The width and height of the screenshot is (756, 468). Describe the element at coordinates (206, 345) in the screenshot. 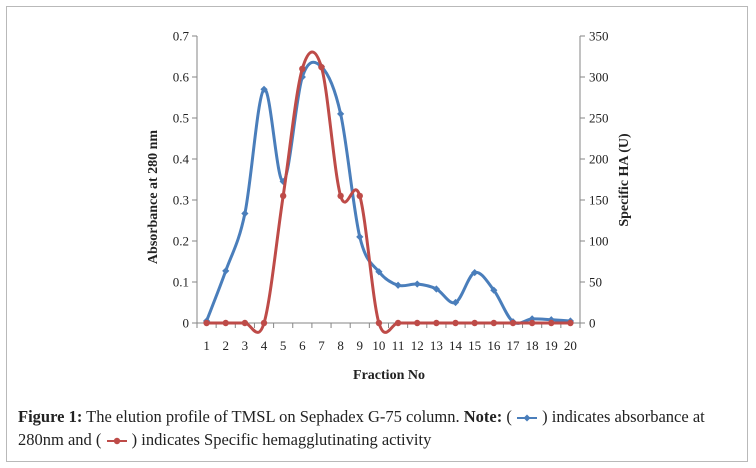

I see `x-tick-label: 1` at that location.